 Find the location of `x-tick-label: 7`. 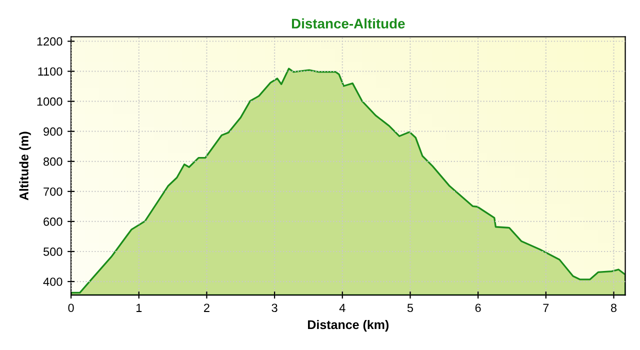

x-tick-label: 7 is located at coordinates (546, 308).